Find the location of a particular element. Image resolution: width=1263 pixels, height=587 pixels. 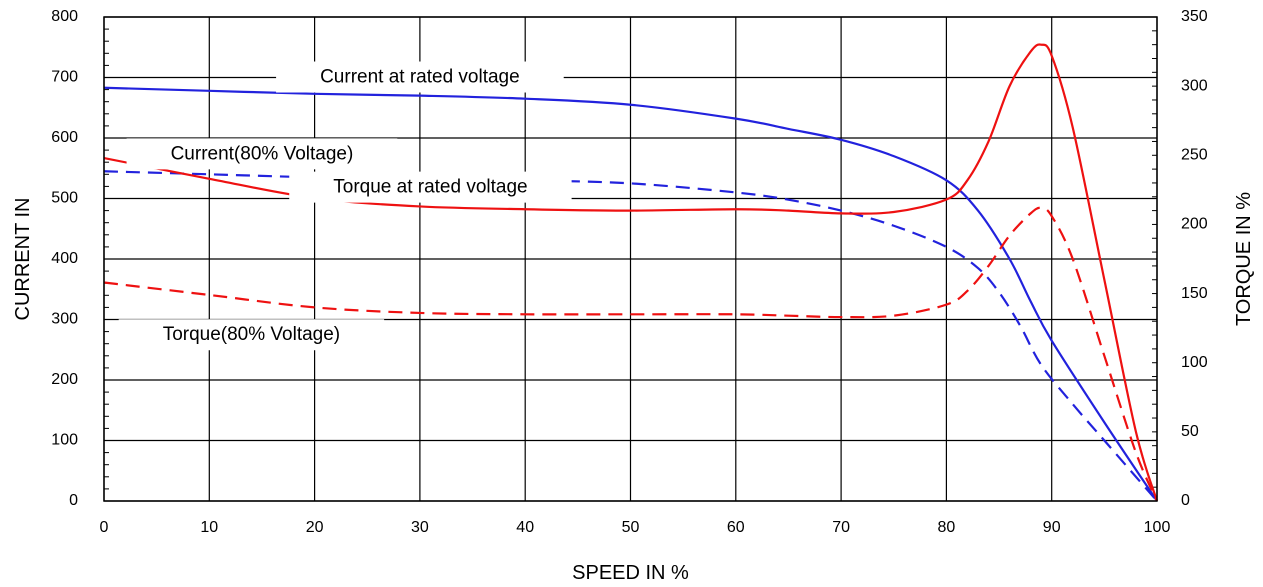

annotation-text: Torque at rated voltage is located at coordinates (430, 187).